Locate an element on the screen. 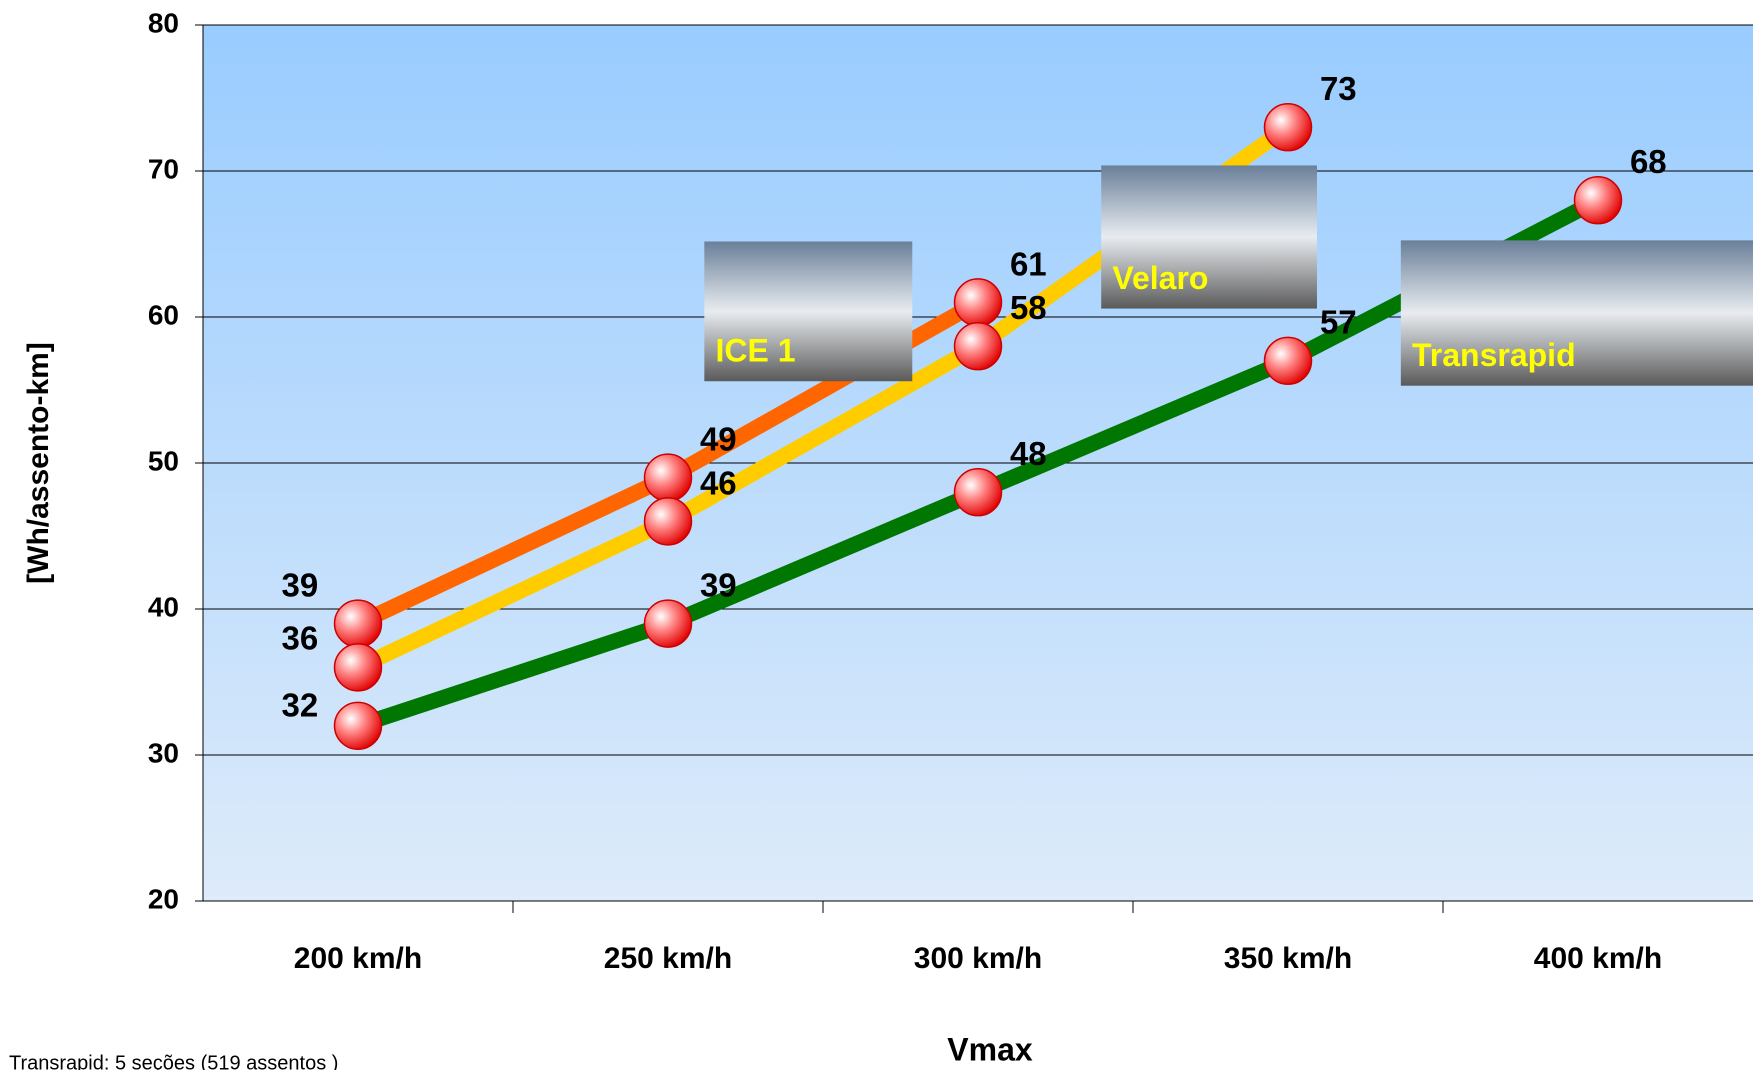 The image size is (1753, 1070). train-label: Velaro is located at coordinates (1160, 278).